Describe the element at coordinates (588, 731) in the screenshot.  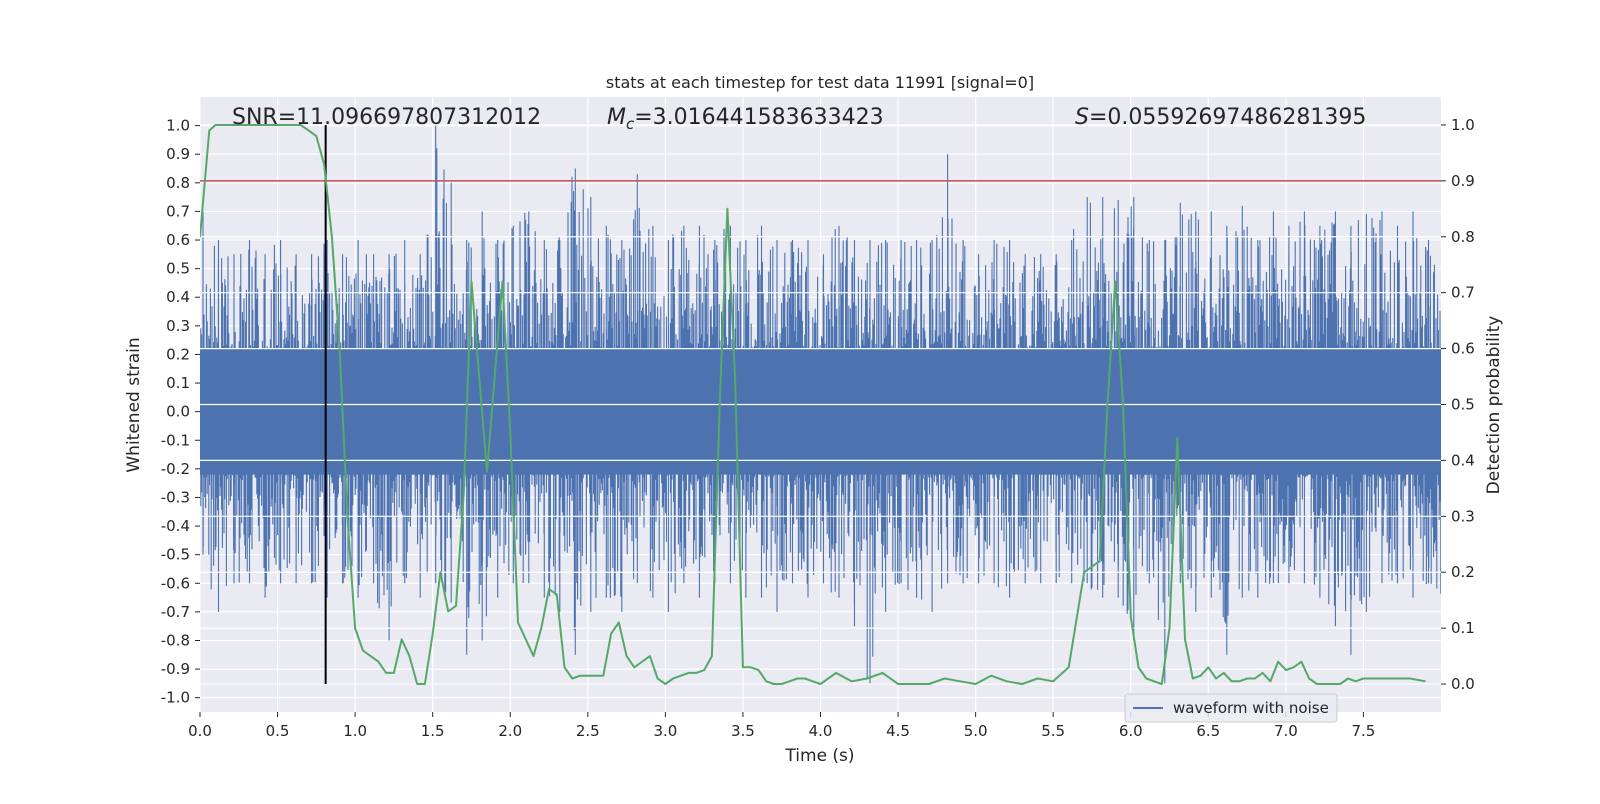
I see `x-tick-label: 2.5` at that location.